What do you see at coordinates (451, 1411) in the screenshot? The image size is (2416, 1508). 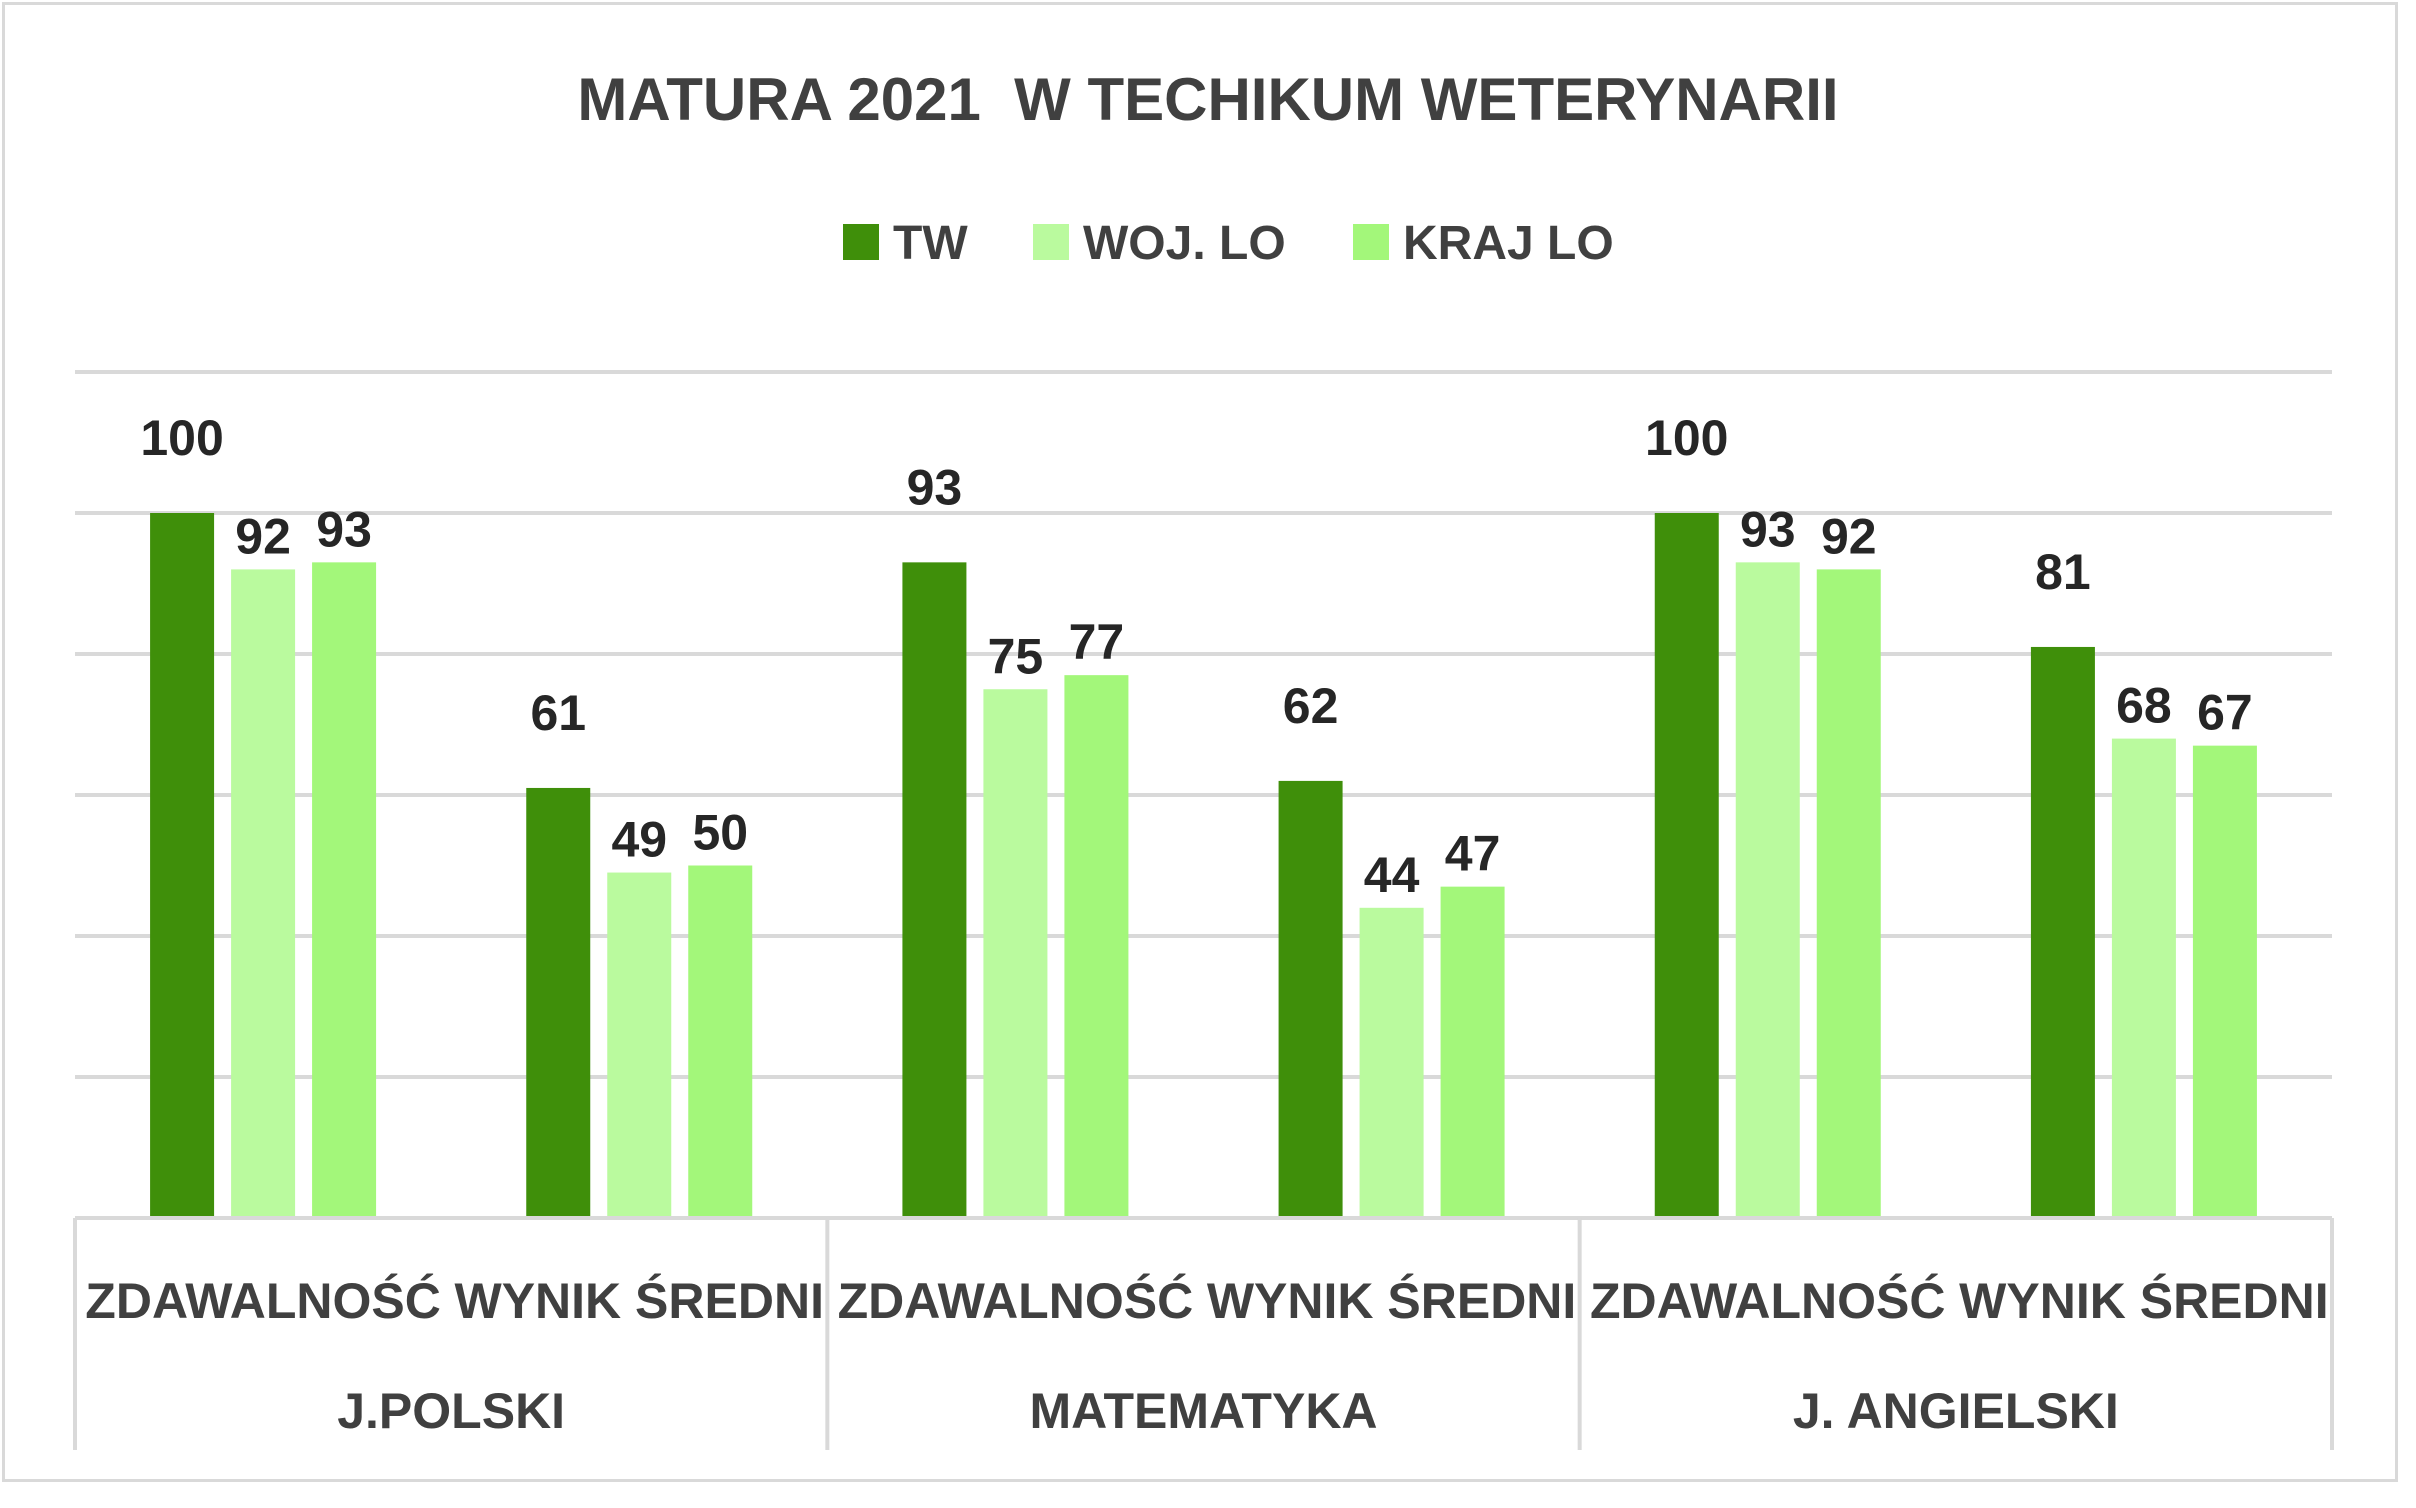 I see `group-label: J.POLSKI` at bounding box center [451, 1411].